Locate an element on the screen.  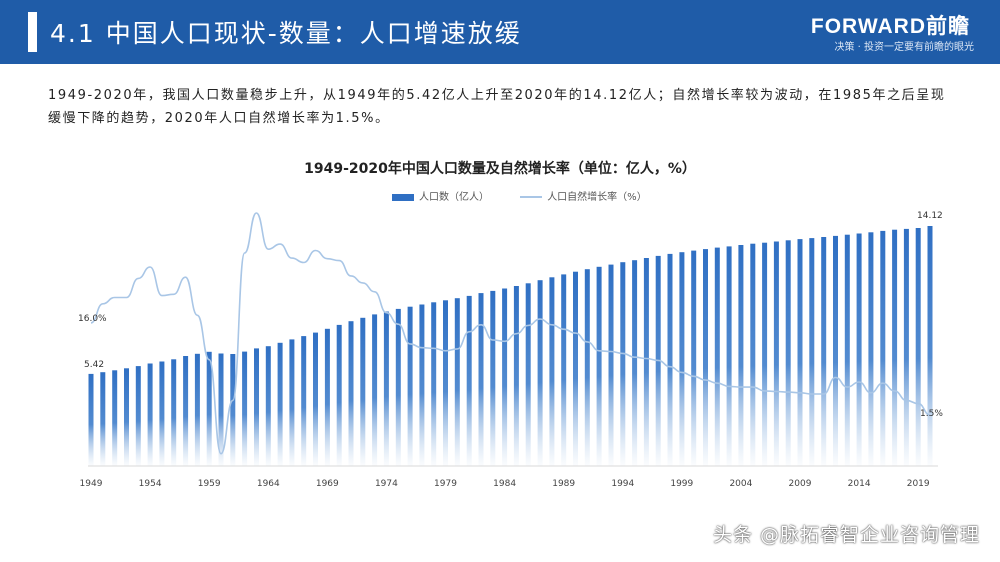
x-tick-label: 1964 is located at coordinates (268, 484).